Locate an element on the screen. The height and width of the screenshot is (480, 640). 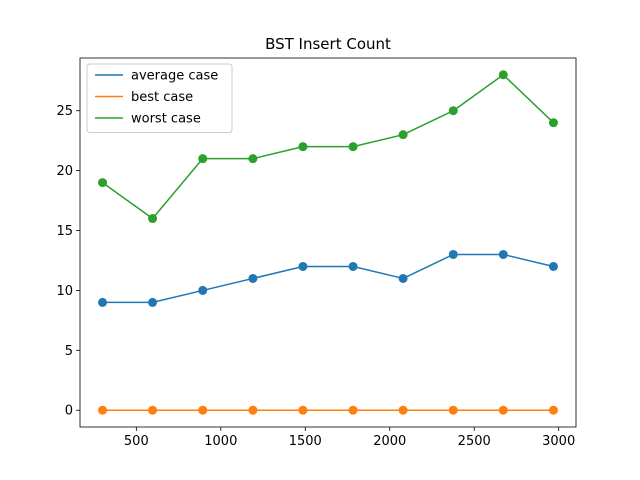
y-tick-label: 20 is located at coordinates (64, 171).